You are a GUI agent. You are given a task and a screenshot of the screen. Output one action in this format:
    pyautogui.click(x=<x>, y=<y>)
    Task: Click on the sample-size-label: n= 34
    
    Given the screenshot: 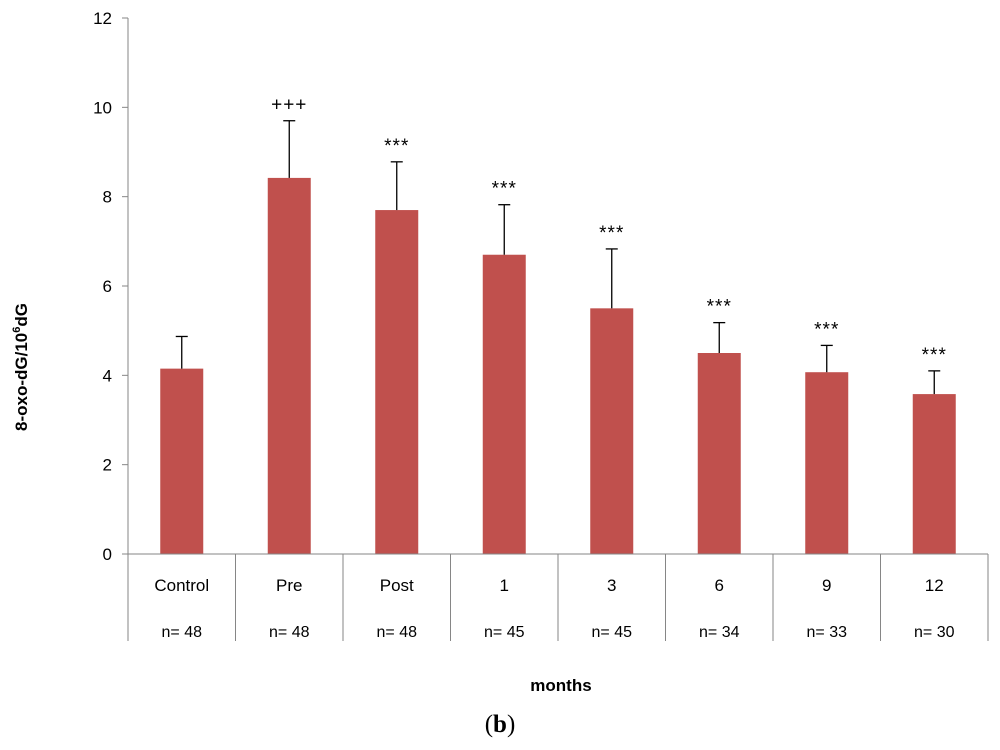 What is the action you would take?
    pyautogui.click(x=719, y=632)
    